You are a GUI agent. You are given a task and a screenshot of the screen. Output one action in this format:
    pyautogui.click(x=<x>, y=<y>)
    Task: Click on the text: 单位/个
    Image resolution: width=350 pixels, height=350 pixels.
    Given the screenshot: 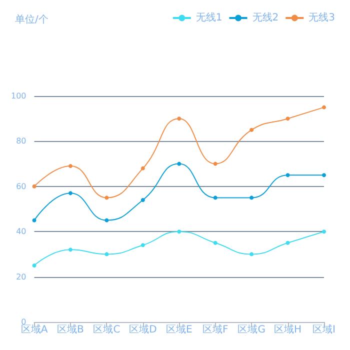 What is the action you would take?
    pyautogui.click(x=31, y=20)
    